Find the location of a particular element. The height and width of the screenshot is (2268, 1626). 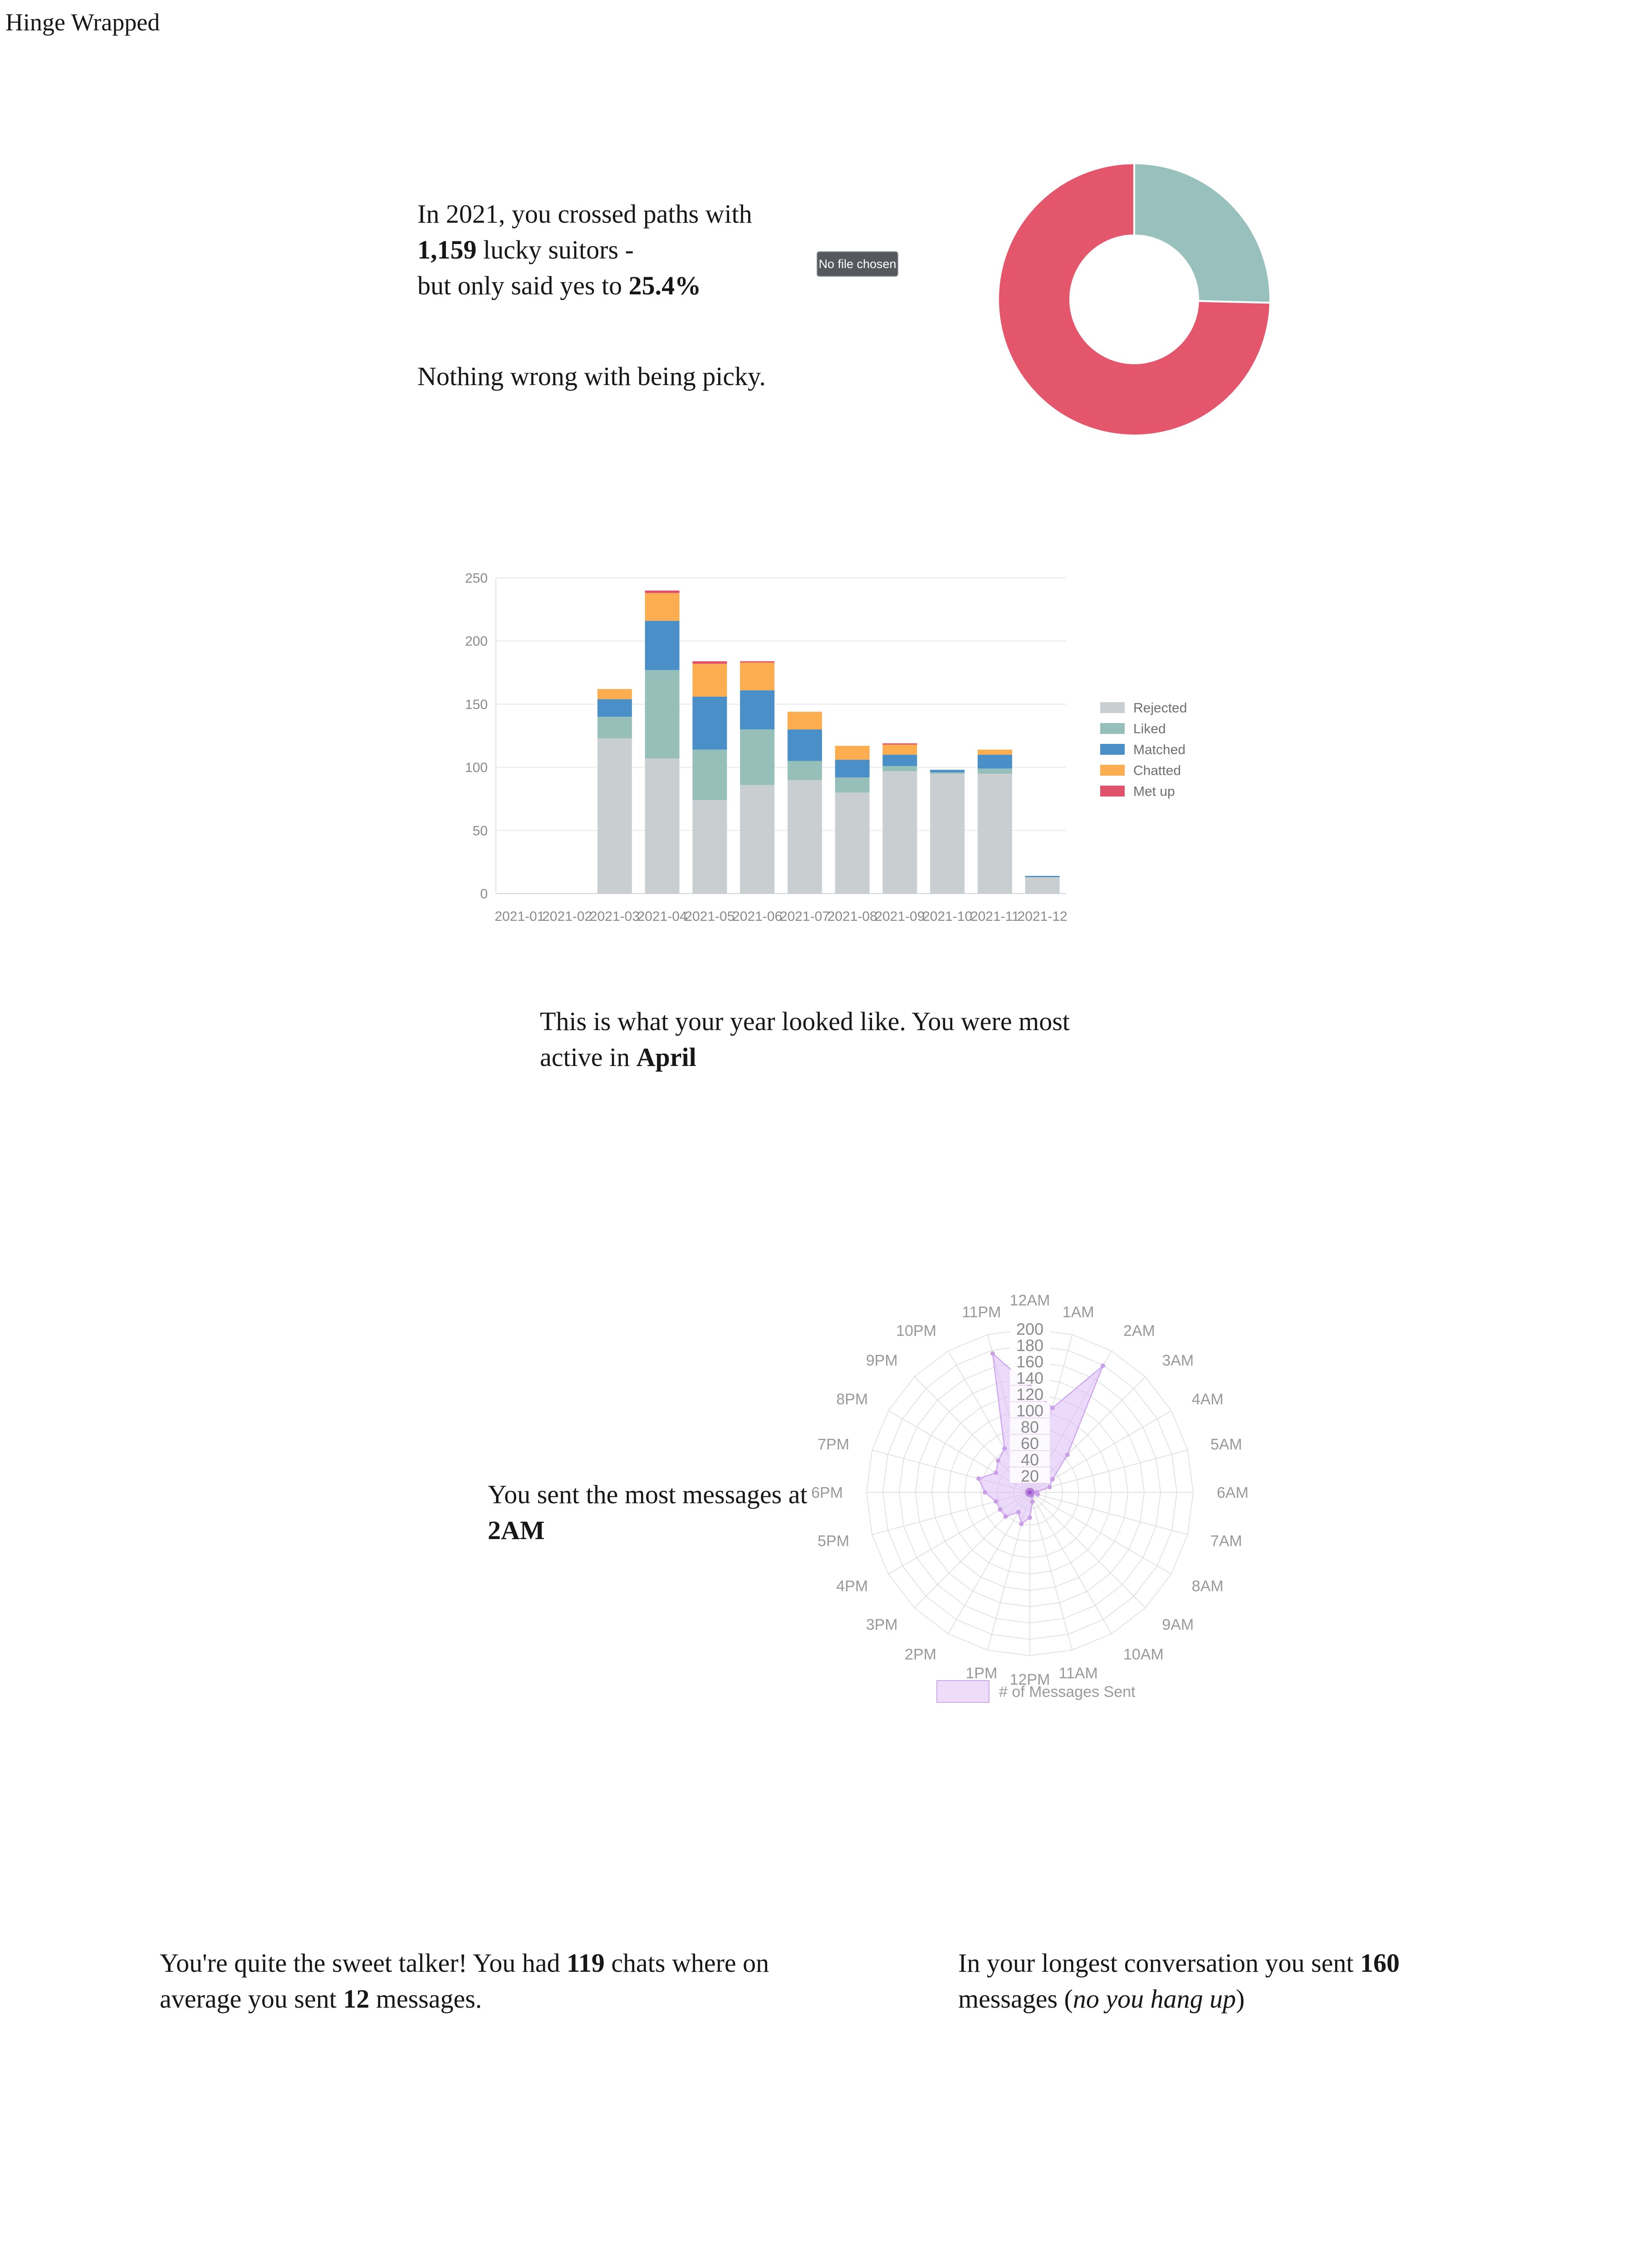

radar-hour-label: 8PM is located at coordinates (852, 1400).